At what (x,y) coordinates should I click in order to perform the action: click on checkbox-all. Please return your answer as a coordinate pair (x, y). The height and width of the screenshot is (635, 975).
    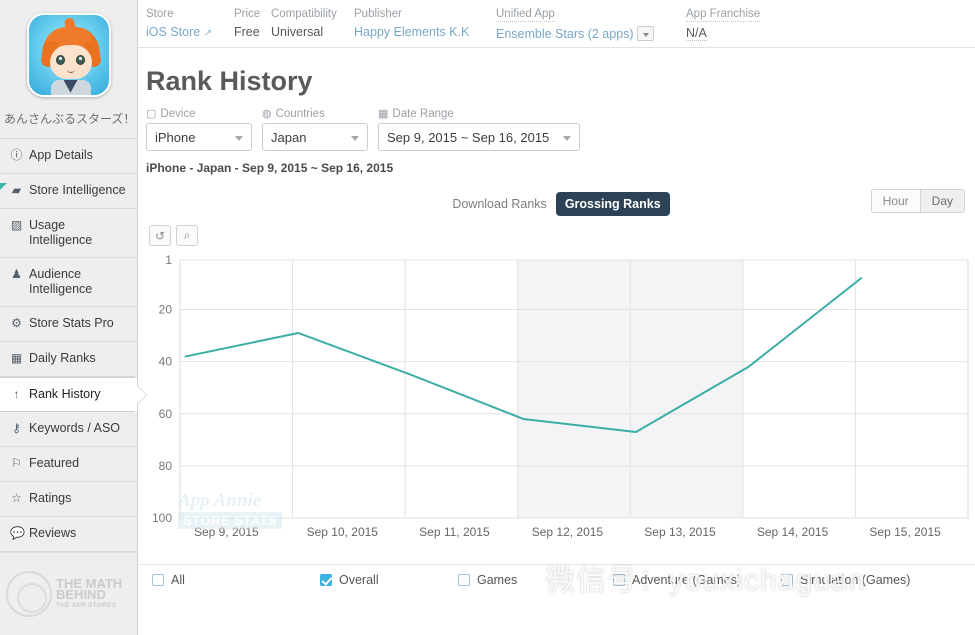
    Looking at the image, I should click on (158, 580).